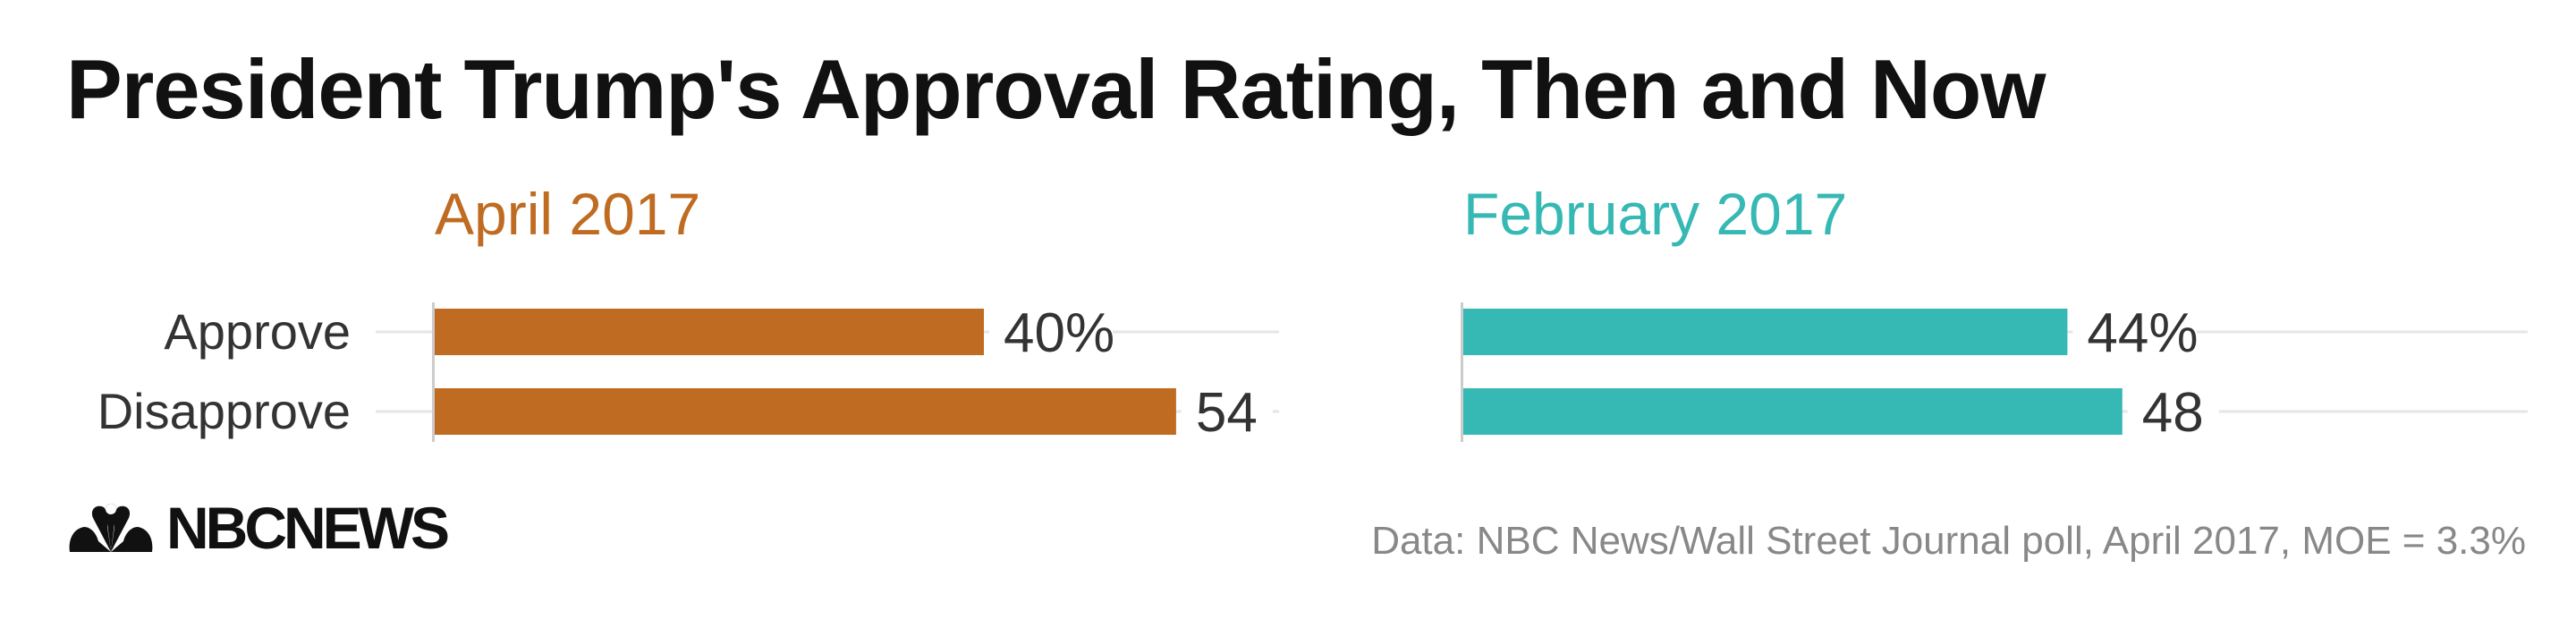 Image resolution: width=2576 pixels, height=628 pixels. Describe the element at coordinates (1059, 333) in the screenshot. I see `data-label-april-2017-approve: 40%` at that location.